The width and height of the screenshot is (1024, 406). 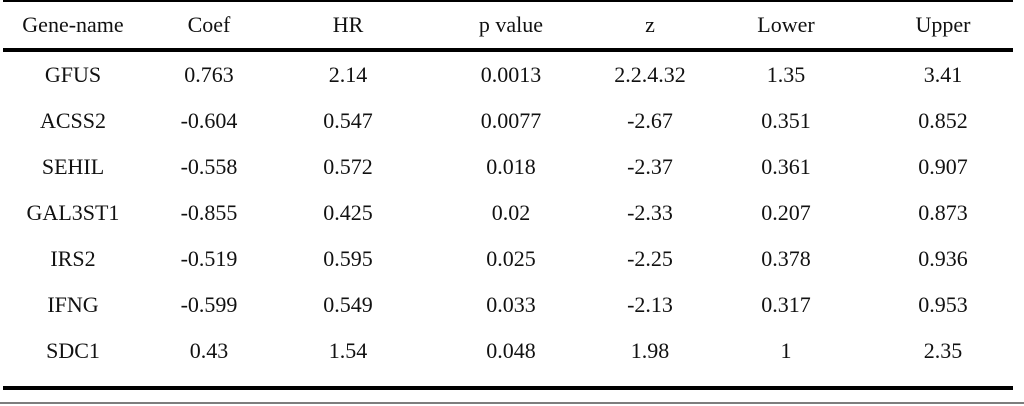 I want to click on column-header-z: z, so click(x=650, y=27).